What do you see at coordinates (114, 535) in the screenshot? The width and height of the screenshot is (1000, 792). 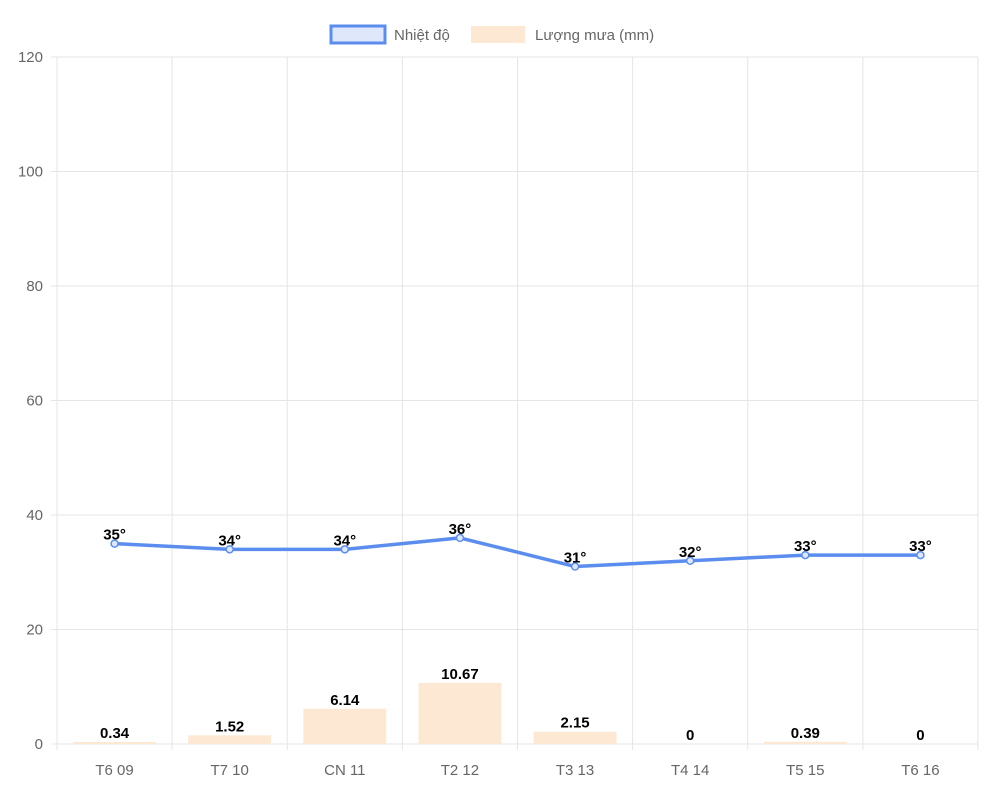 I see `temperature-value-label: 35°` at bounding box center [114, 535].